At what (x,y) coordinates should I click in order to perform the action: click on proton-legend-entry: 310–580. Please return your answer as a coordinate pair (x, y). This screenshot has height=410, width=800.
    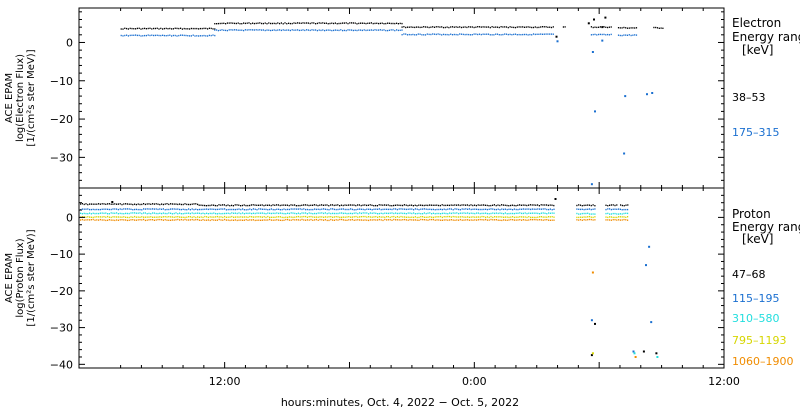
    Looking at the image, I should click on (756, 318).